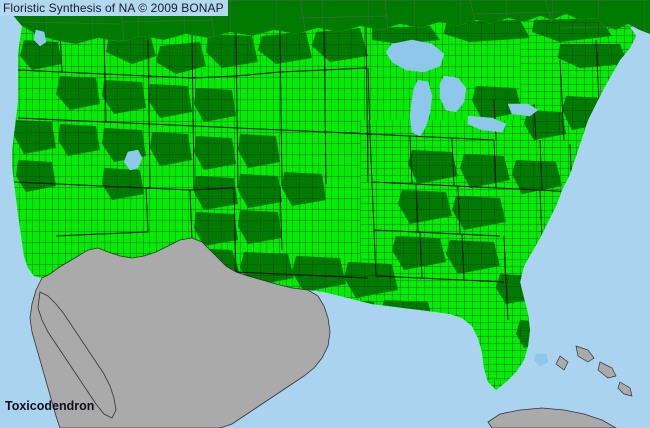 The width and height of the screenshot is (650, 428). I want to click on baja-california-shape, so click(77, 355).